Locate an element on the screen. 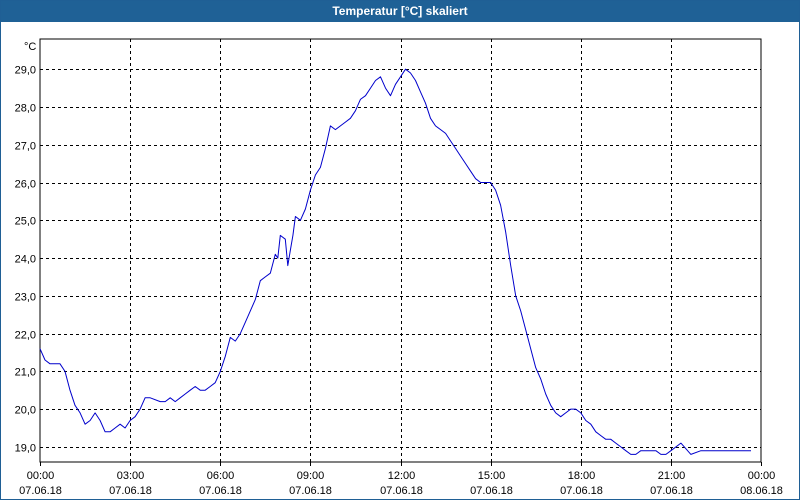 This screenshot has width=800, height=500. y-tick-label: 25,0 is located at coordinates (25, 222).